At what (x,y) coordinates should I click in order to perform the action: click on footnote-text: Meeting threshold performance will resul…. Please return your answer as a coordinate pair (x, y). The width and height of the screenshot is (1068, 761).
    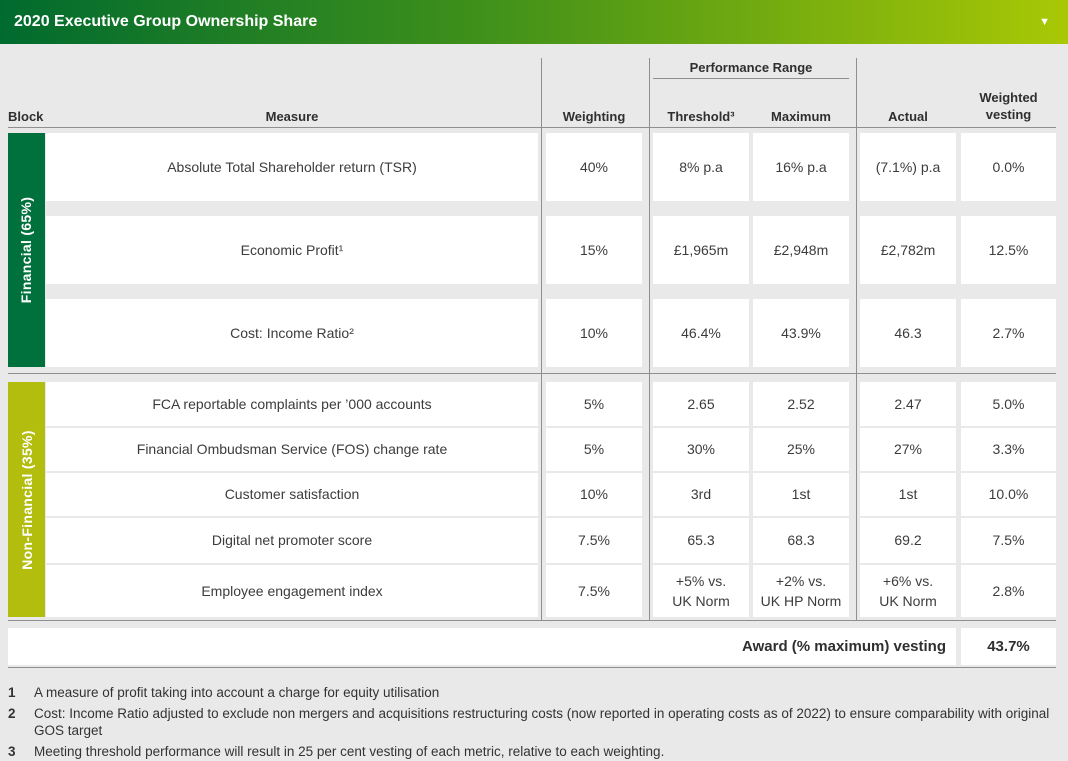
    Looking at the image, I should click on (349, 751).